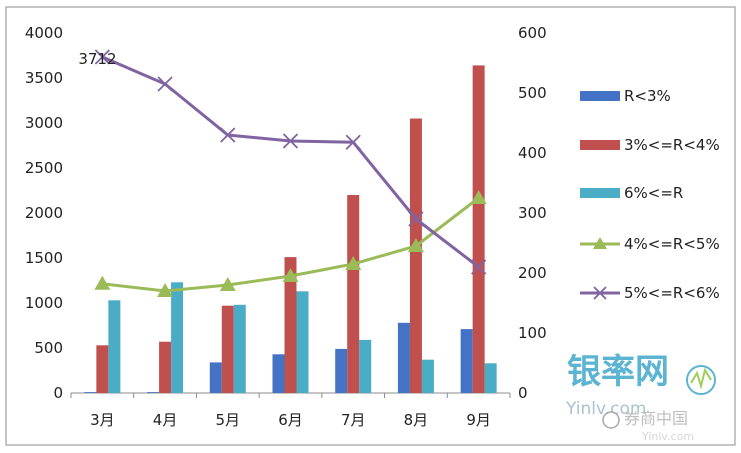 This screenshot has width=741, height=453. What do you see at coordinates (672, 244) in the screenshot?
I see `legend-label-4%<=R<5%: 4%<=R<5%` at bounding box center [672, 244].